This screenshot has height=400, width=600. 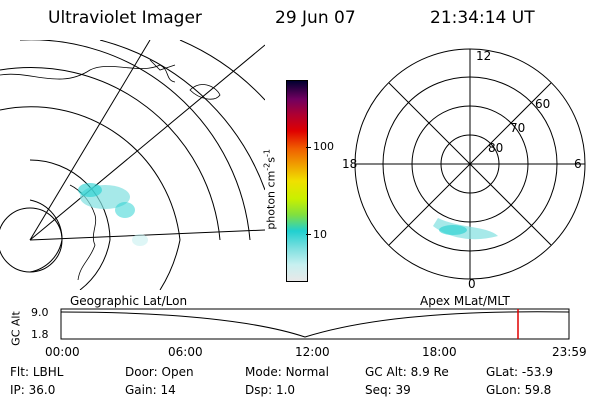 What do you see at coordinates (285, 390) in the screenshot?
I see `dsp-value: 1.0` at bounding box center [285, 390].